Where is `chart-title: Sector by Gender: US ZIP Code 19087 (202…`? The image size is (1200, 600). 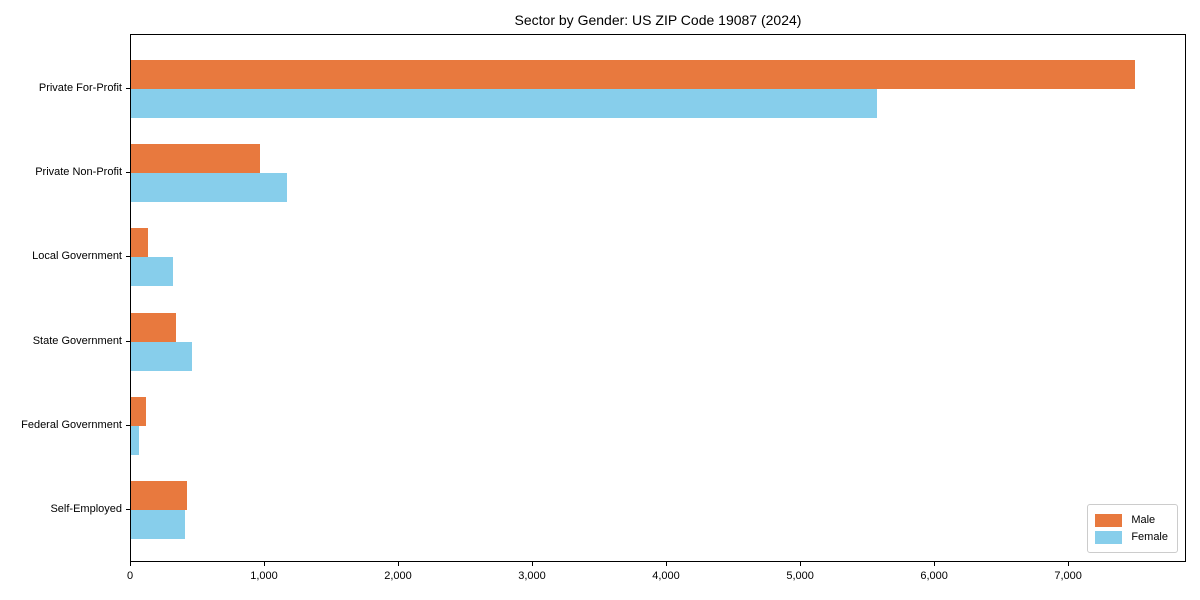 chart-title: Sector by Gender: US ZIP Code 19087 (202… is located at coordinates (658, 20).